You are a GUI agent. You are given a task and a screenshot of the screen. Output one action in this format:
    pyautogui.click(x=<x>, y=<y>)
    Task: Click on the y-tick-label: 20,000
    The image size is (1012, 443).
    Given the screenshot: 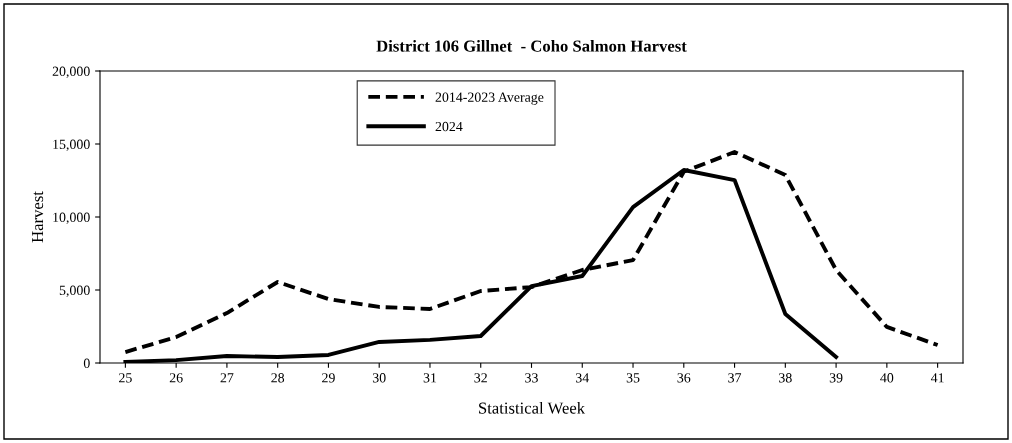 What is the action you would take?
    pyautogui.click(x=71, y=72)
    